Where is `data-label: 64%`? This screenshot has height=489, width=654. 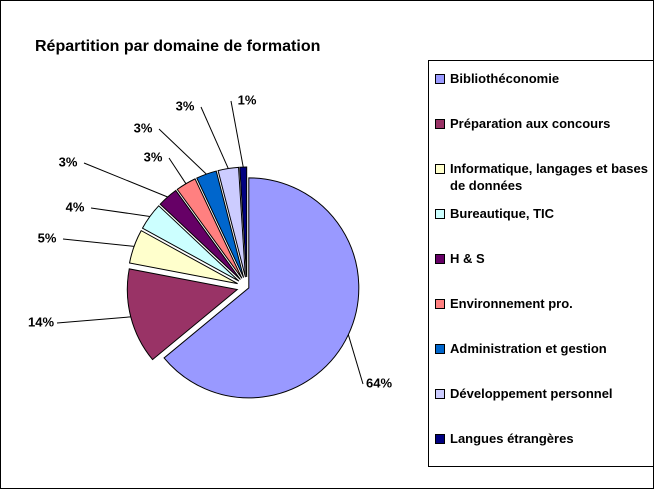 data-label: 64% is located at coordinates (379, 382).